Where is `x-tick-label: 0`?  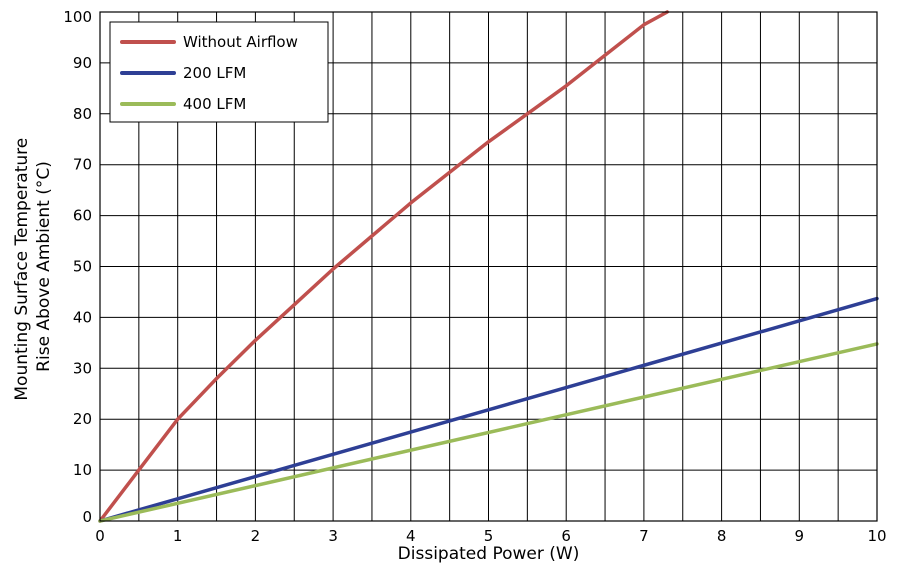 x-tick-label: 0 is located at coordinates (100, 536).